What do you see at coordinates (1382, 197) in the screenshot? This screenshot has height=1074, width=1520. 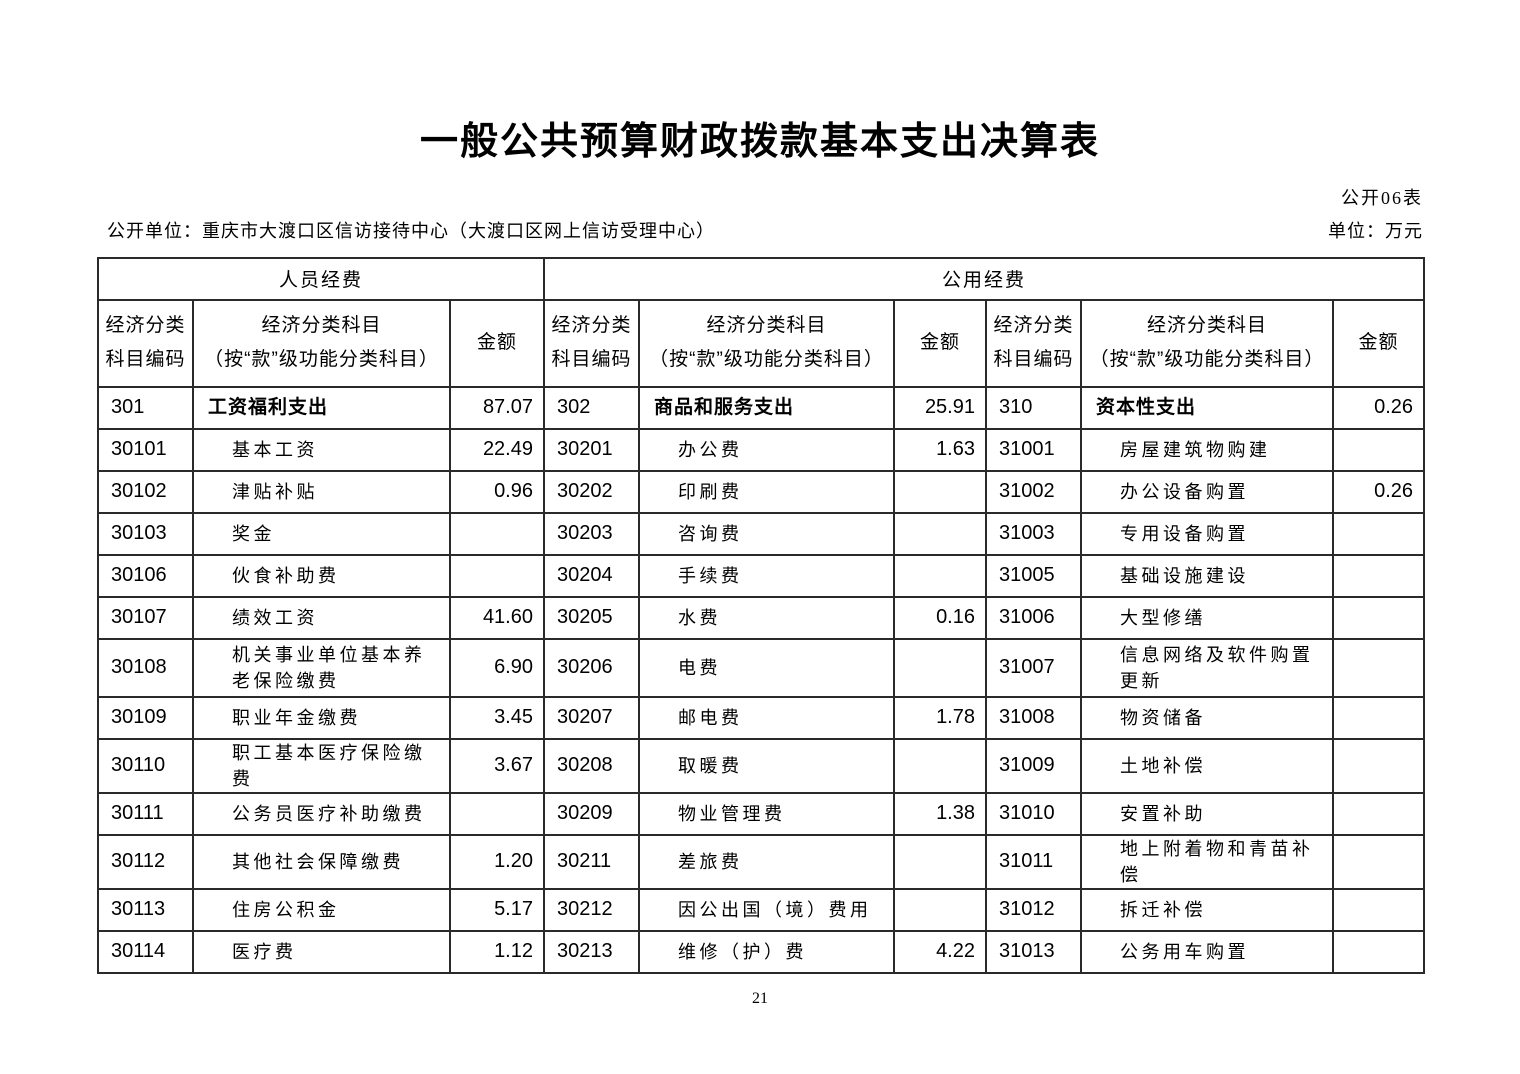 I see `form-code: 公开06表` at bounding box center [1382, 197].